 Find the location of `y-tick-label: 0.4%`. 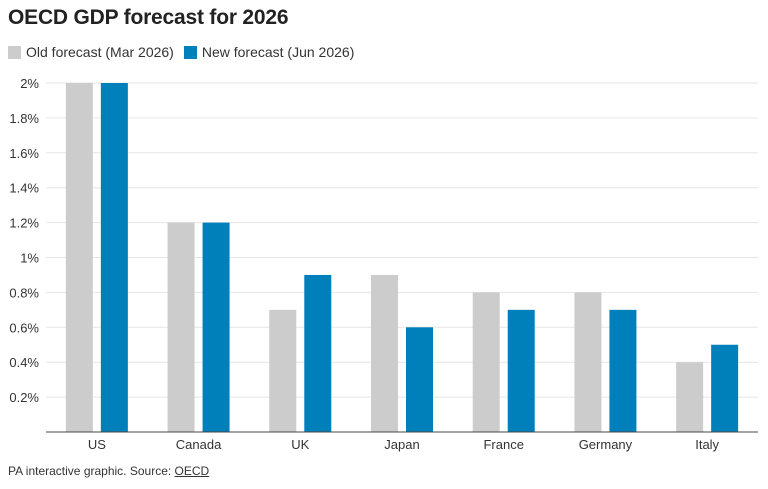

y-tick-label: 0.4% is located at coordinates (24, 362).